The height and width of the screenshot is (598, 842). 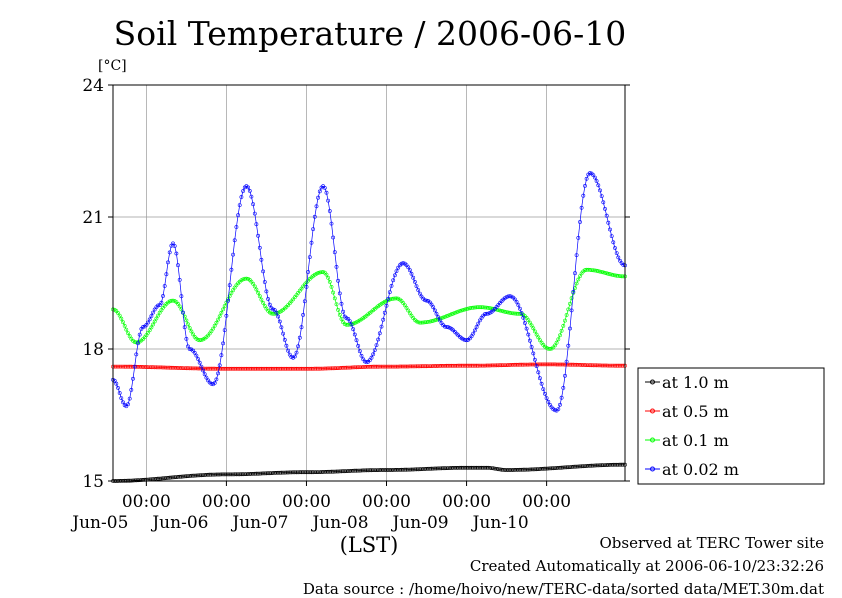 I want to click on x-axis-label: (LST), so click(x=369, y=545).